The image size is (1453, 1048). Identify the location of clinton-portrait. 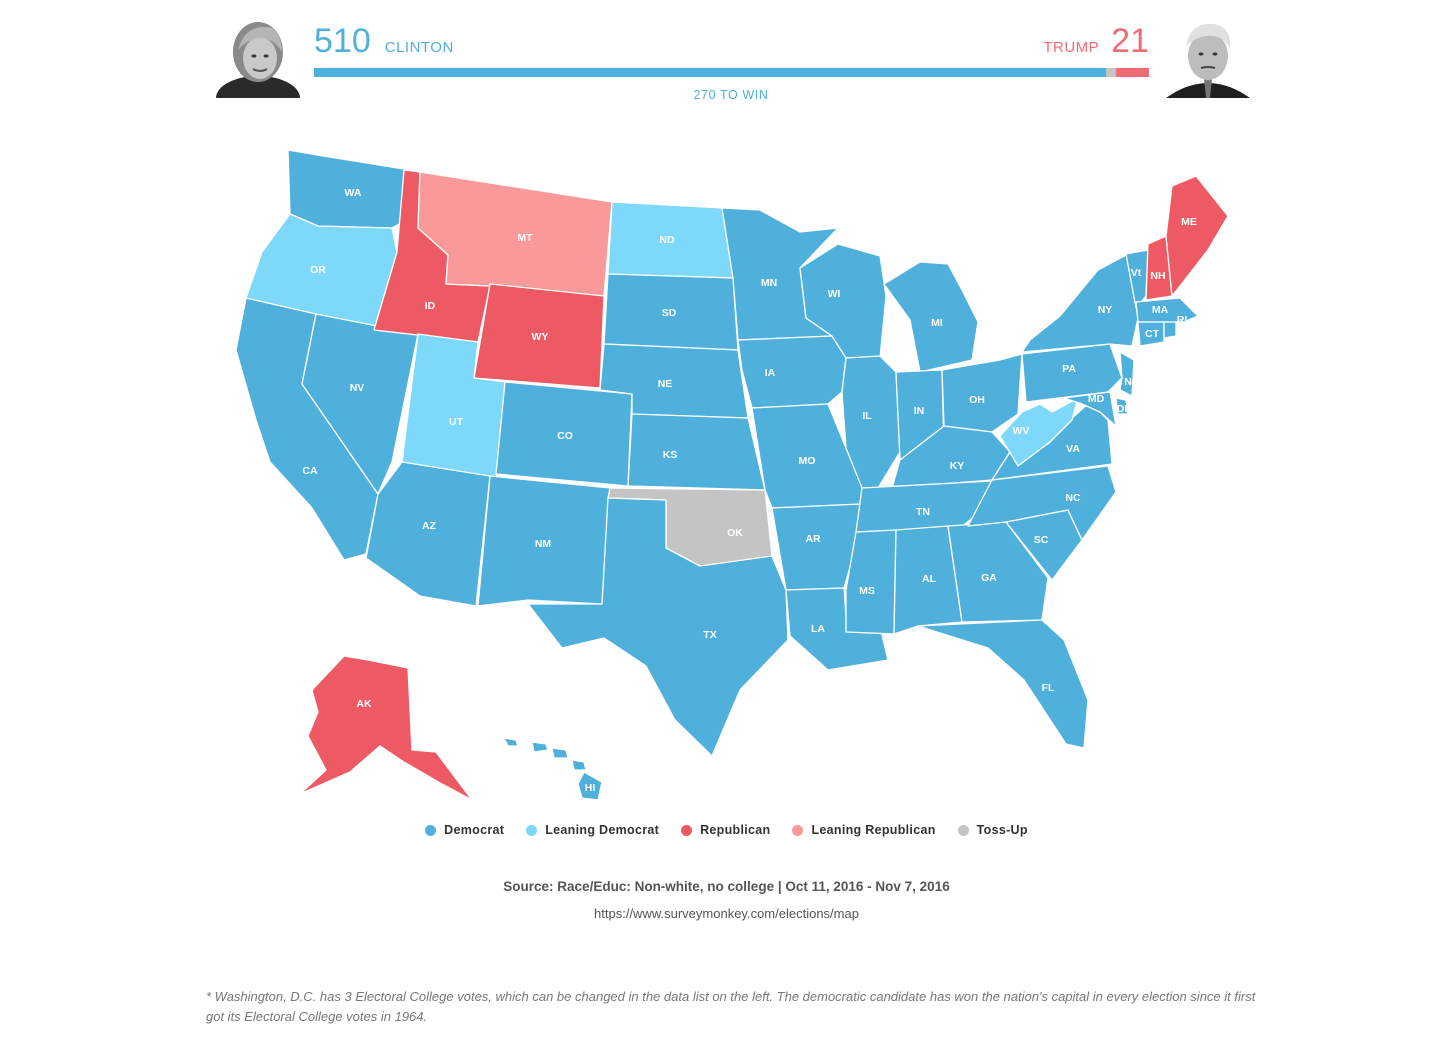
(258, 55).